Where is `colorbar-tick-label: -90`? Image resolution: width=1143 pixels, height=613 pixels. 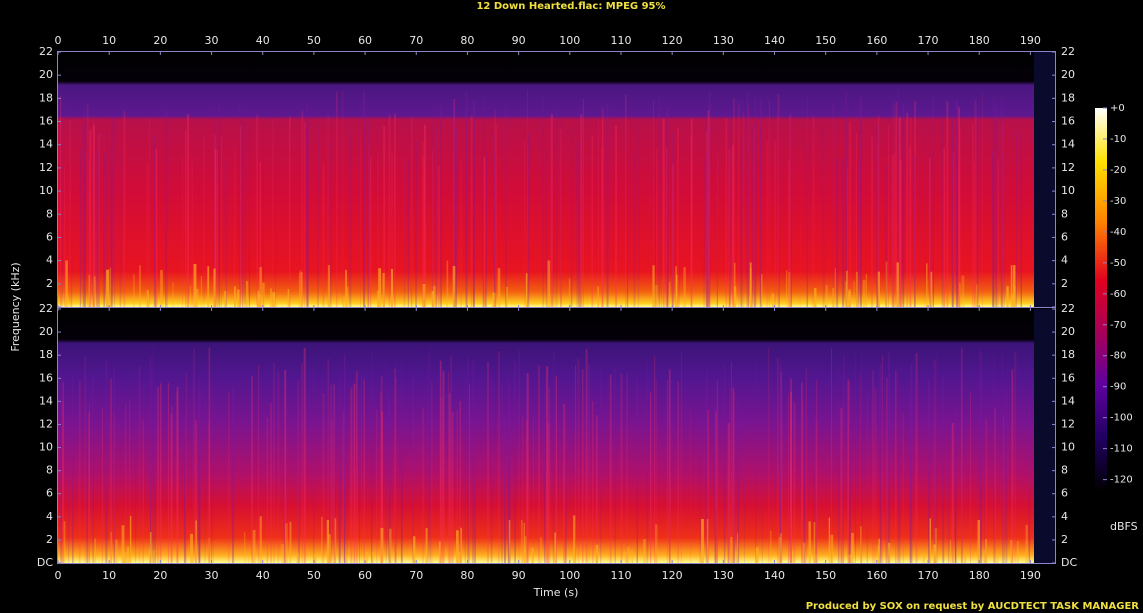 colorbar-tick-label: -90 is located at coordinates (1118, 387).